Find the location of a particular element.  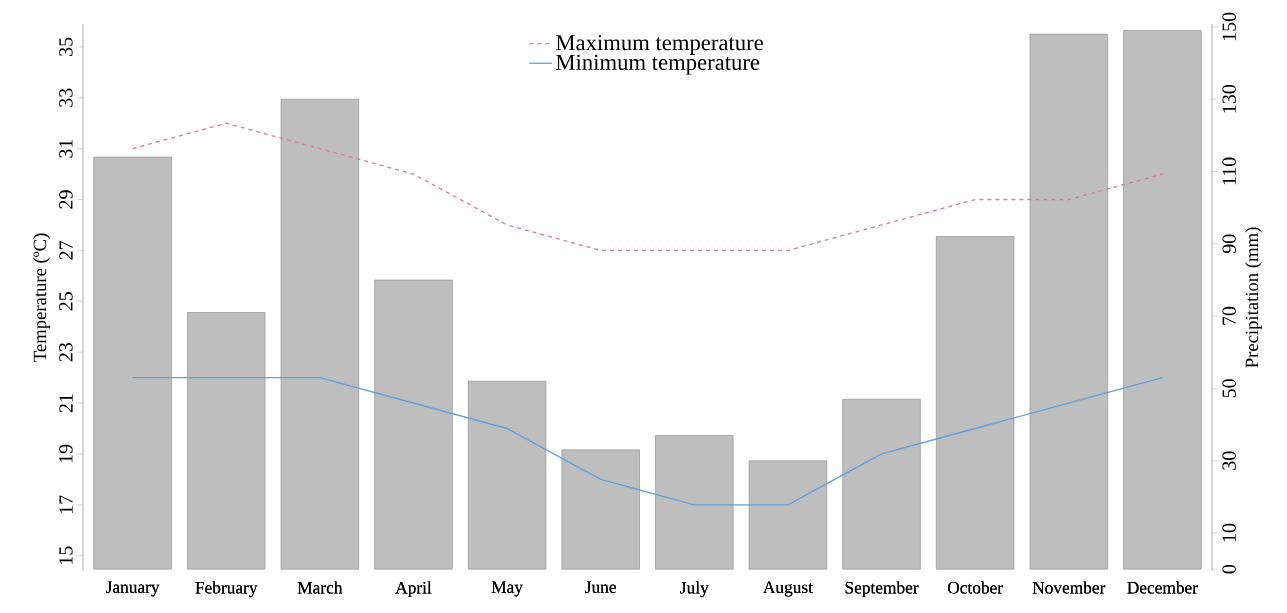

y-tick-label: 21 is located at coordinates (66, 403).